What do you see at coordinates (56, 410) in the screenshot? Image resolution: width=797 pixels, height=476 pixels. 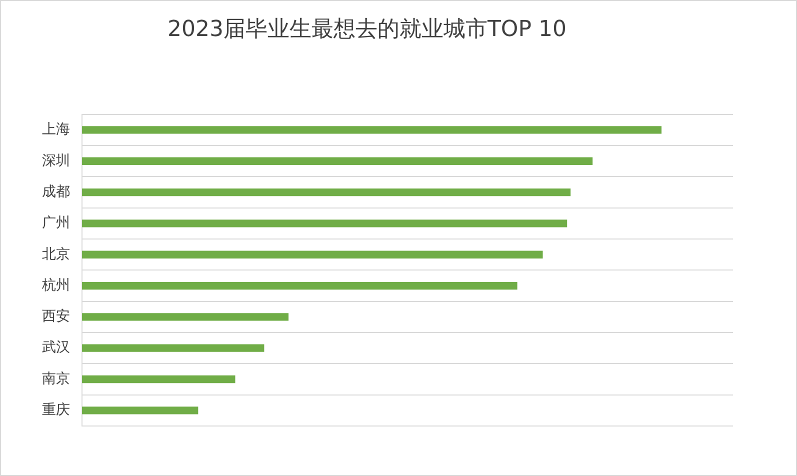 I see `y-tick-label: 重庆` at bounding box center [56, 410].